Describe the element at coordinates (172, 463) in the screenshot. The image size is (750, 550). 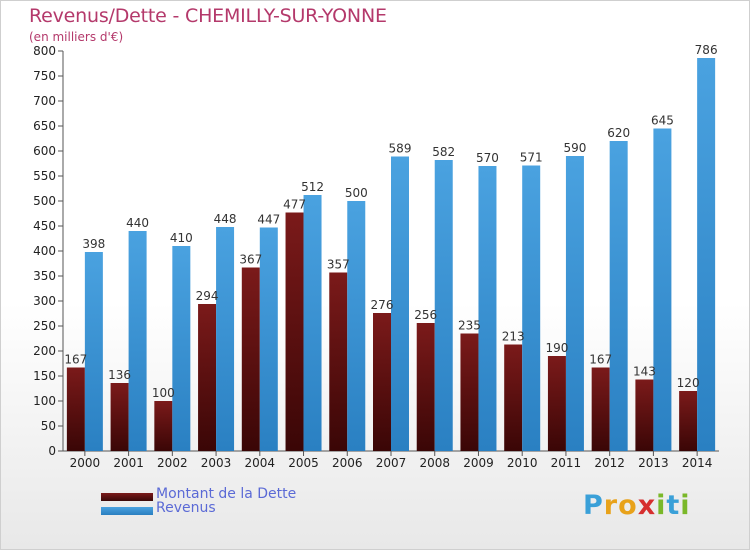
I see `x-tick-label: 2002` at that location.